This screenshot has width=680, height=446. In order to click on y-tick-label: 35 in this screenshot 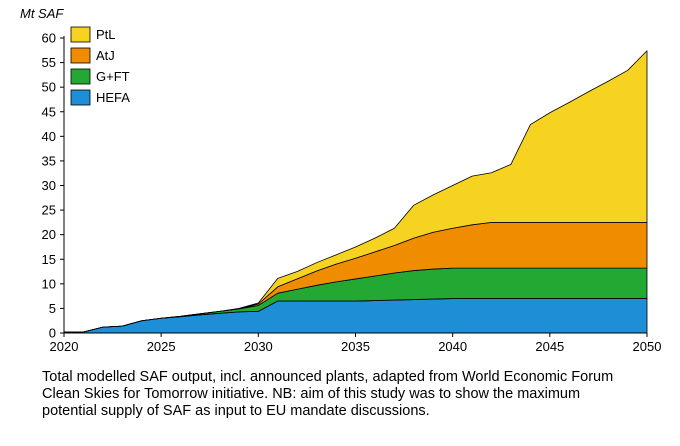, I will do `click(49, 160)`.